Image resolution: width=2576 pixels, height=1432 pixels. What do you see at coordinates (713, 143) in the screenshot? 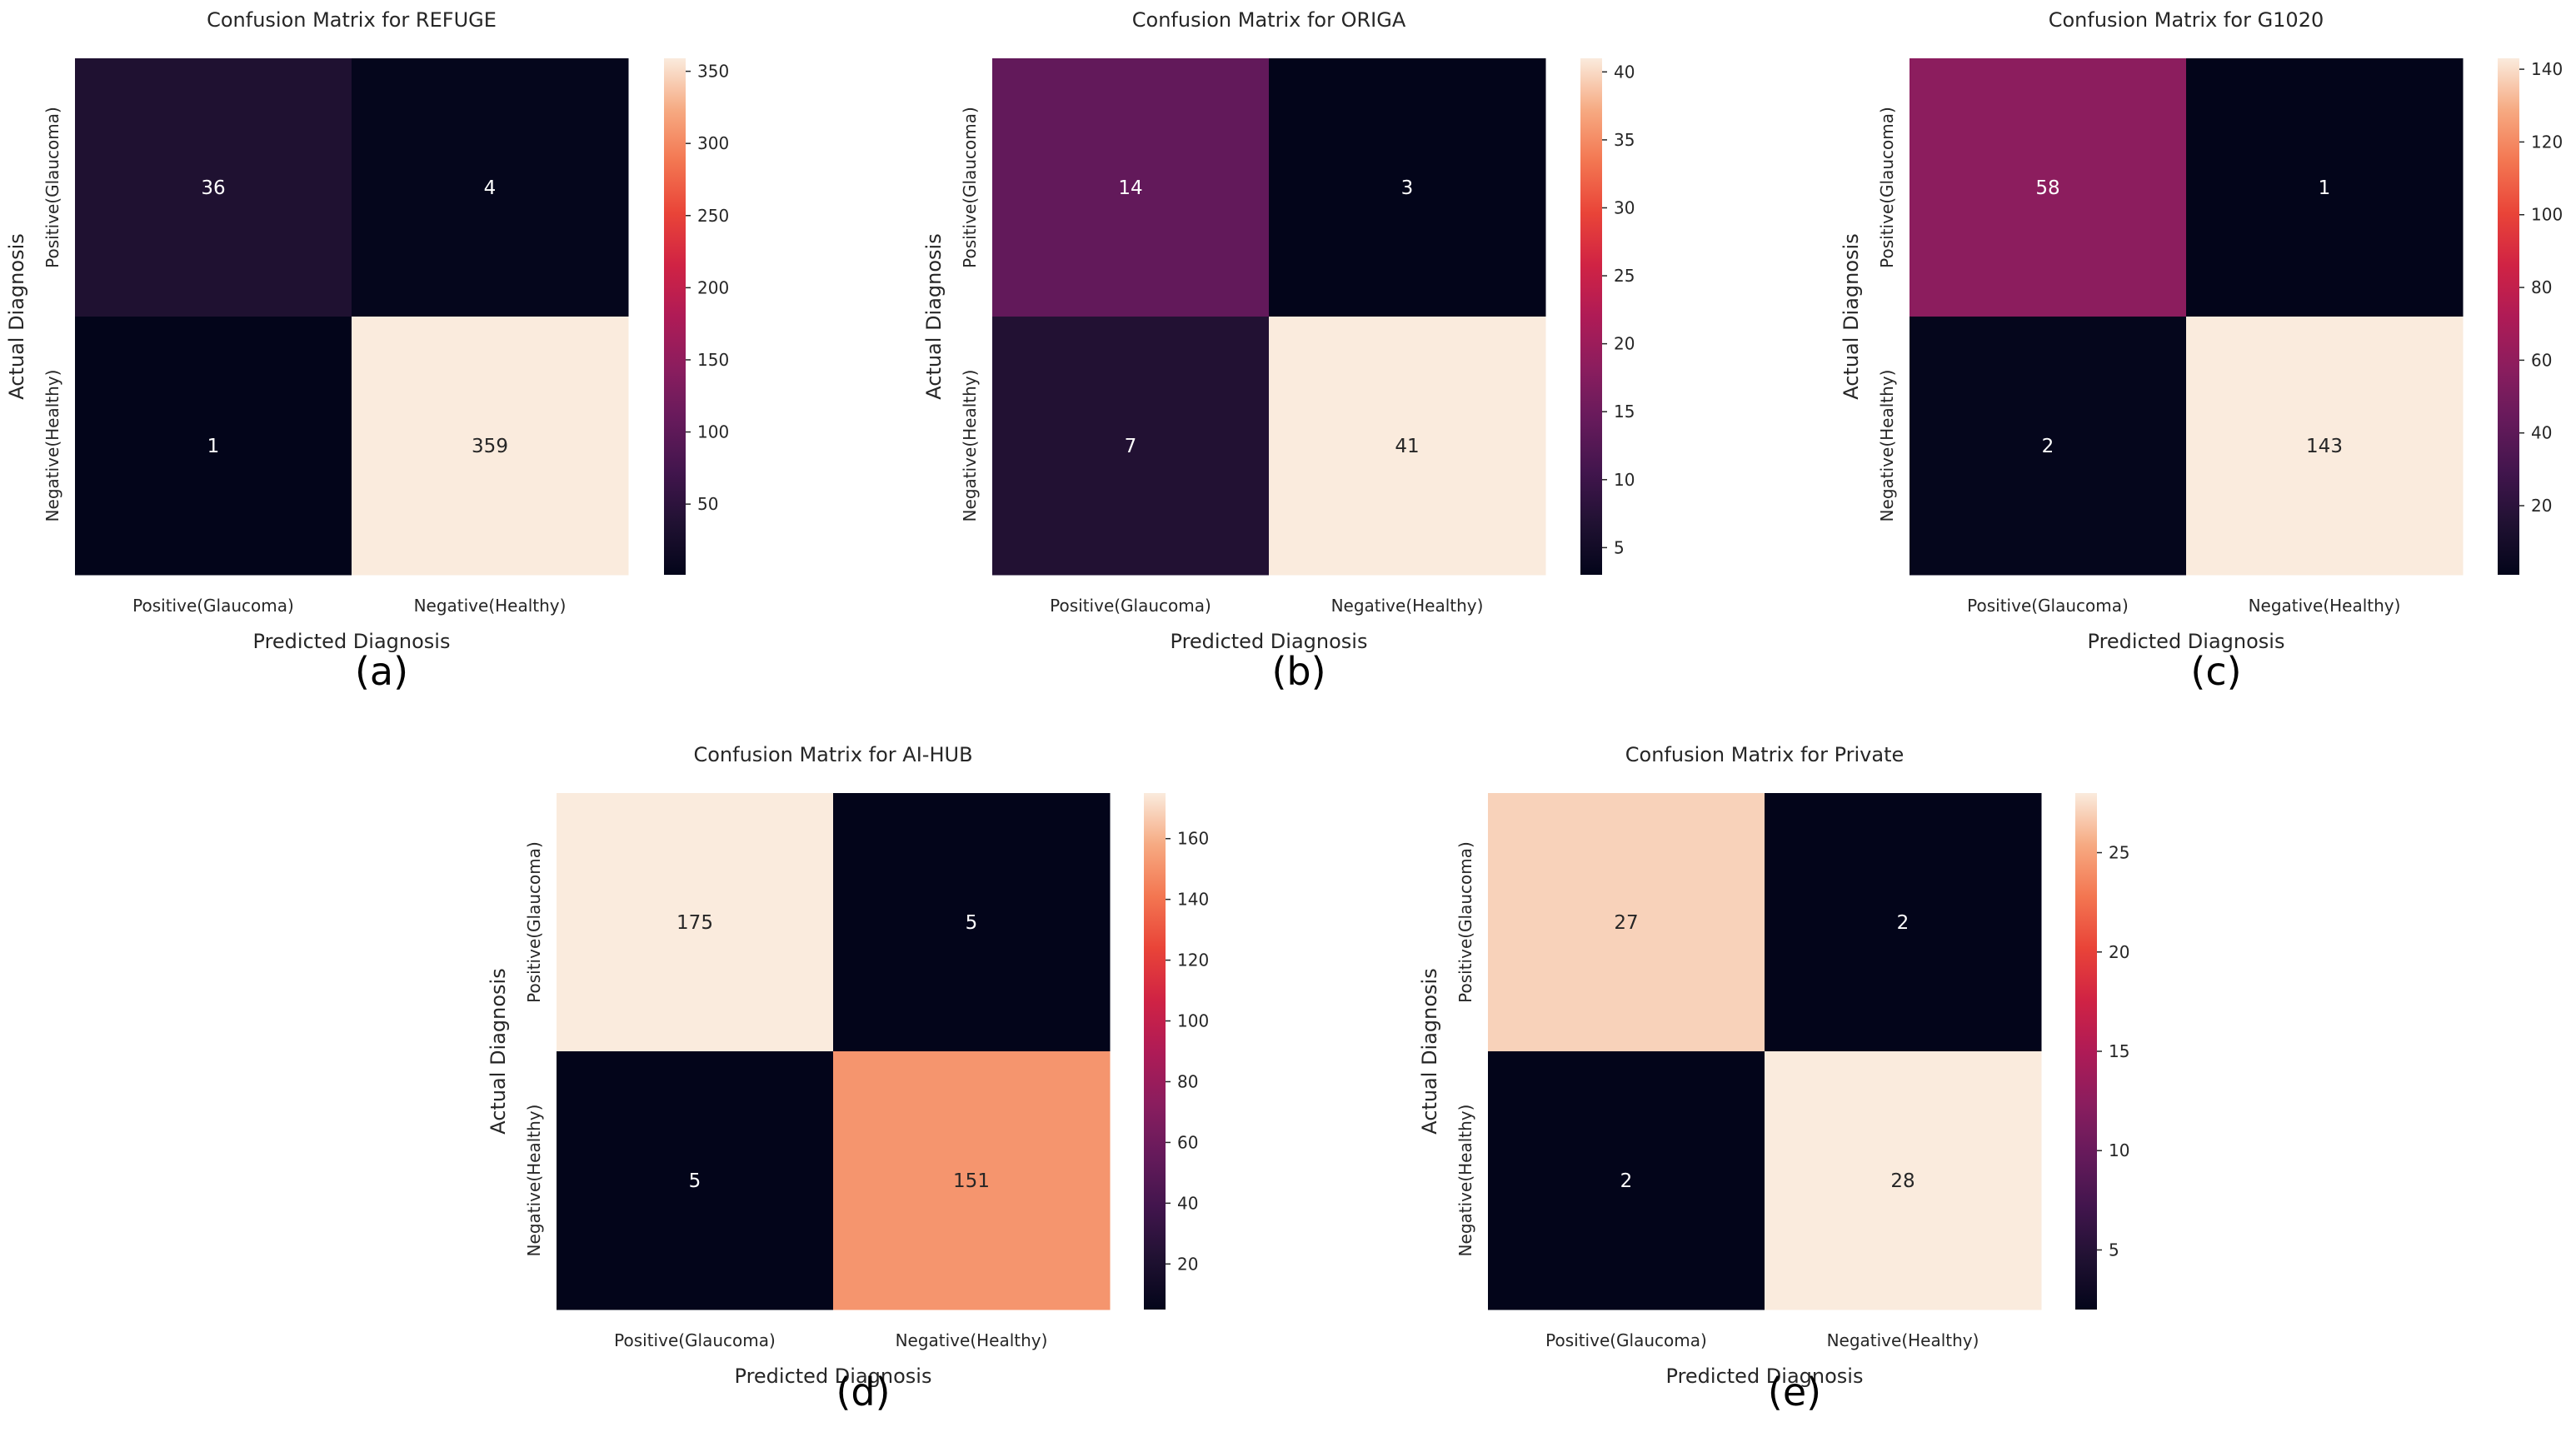
I see `colorbar-tick-label: 300` at bounding box center [713, 143].